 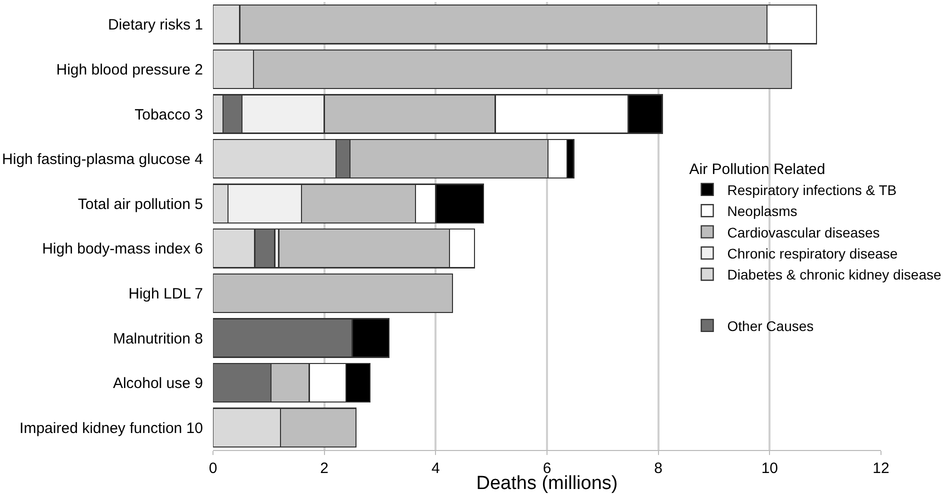 What do you see at coordinates (436, 468) in the screenshot?
I see `x-tick-label: 4` at bounding box center [436, 468].